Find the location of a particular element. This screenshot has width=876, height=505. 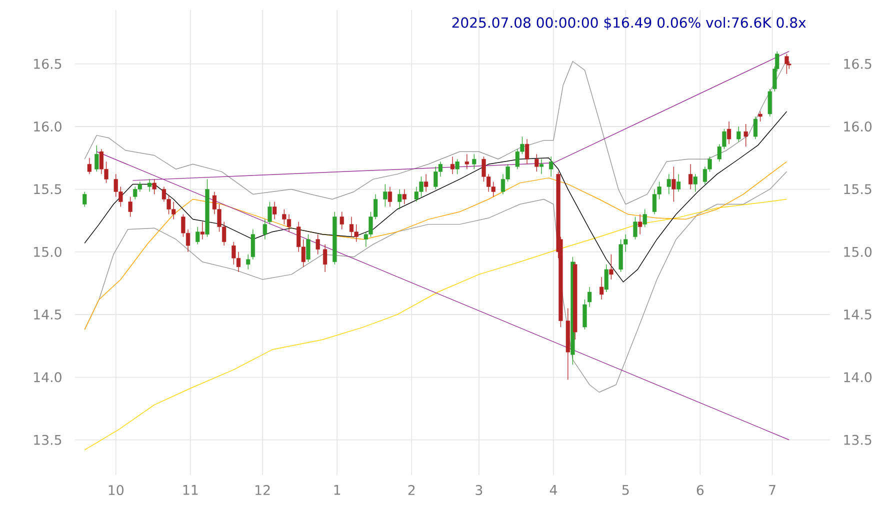

x-tick-label: 10 is located at coordinates (116, 490).